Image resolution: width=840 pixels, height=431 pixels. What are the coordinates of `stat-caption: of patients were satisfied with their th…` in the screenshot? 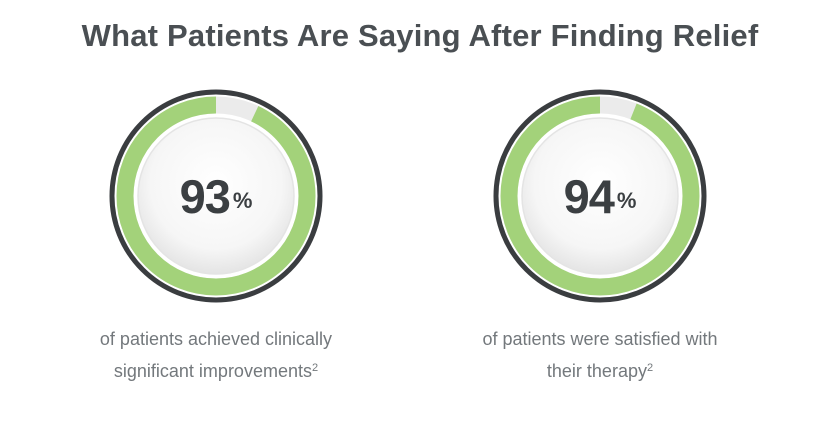 It's located at (600, 355).